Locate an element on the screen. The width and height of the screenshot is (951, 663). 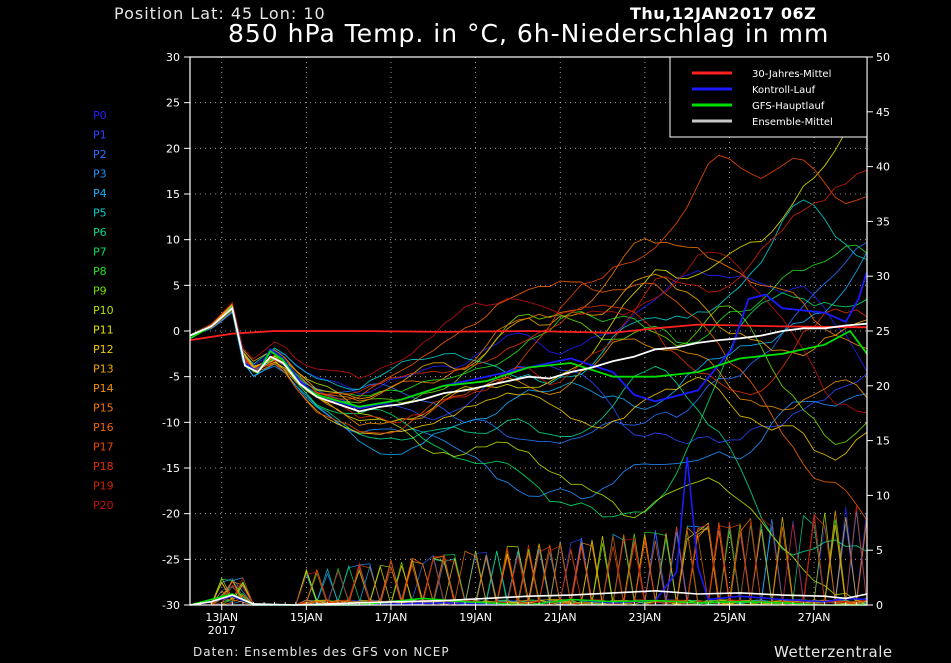
y-tick-label: -15 is located at coordinates (171, 468).